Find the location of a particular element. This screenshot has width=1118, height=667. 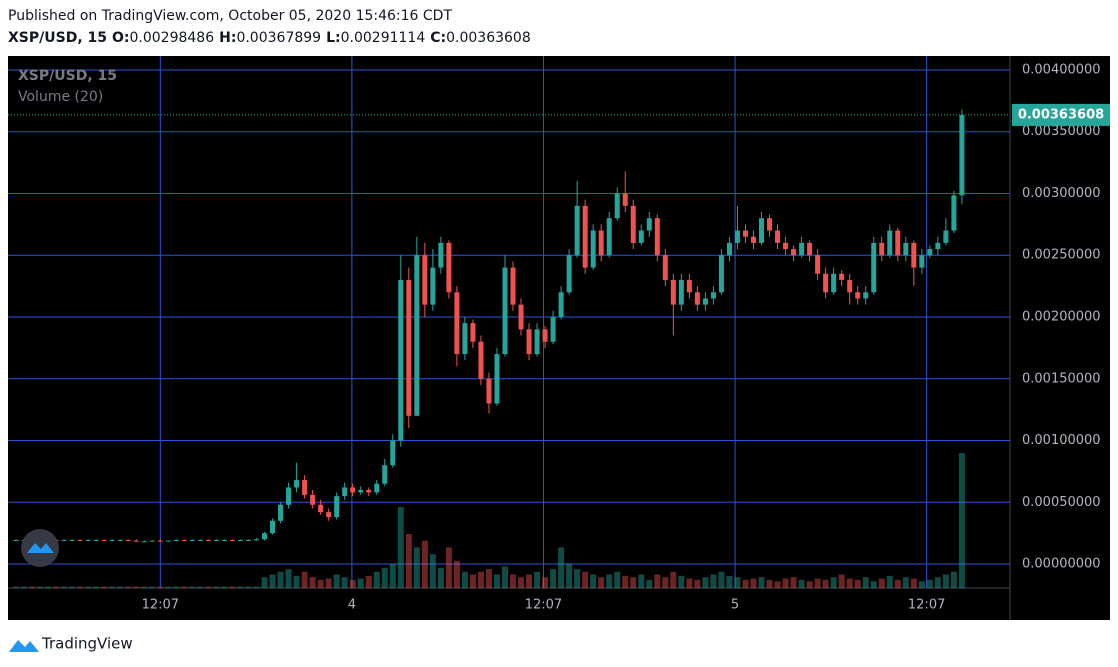

price-label: 0.00363608 is located at coordinates (1061, 114).